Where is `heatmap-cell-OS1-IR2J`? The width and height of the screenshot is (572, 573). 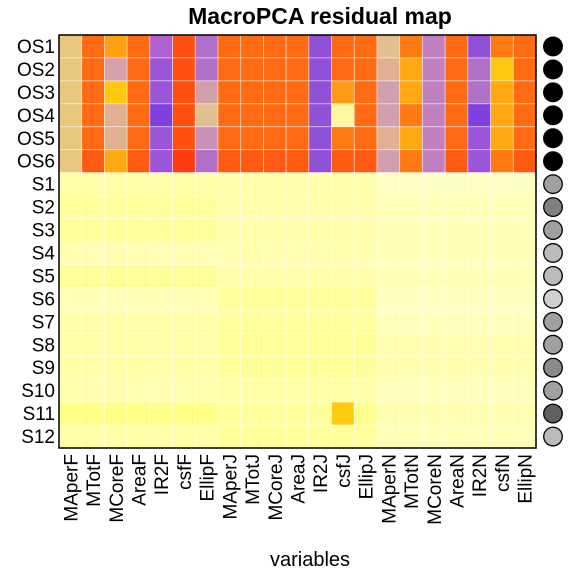 heatmap-cell-OS1-IR2J is located at coordinates (320, 46).